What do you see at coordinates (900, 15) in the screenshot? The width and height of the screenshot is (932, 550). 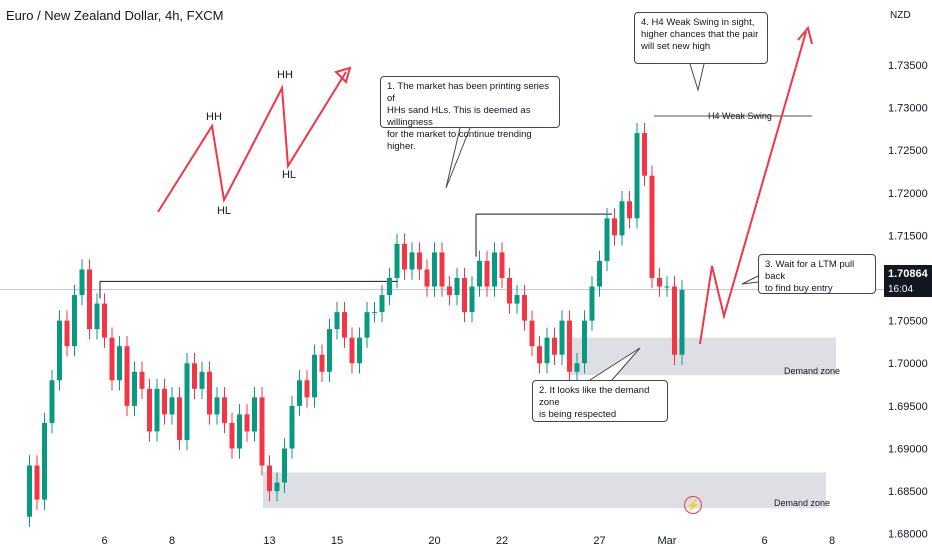 I see `currency-label: NZD` at bounding box center [900, 15].